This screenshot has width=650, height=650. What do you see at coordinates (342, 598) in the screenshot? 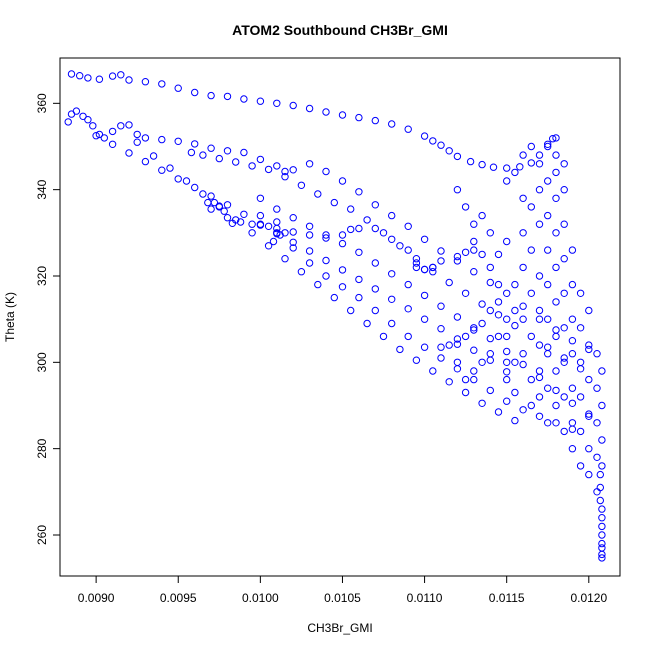
I see `x-tick-label: 0.0105` at bounding box center [342, 598].